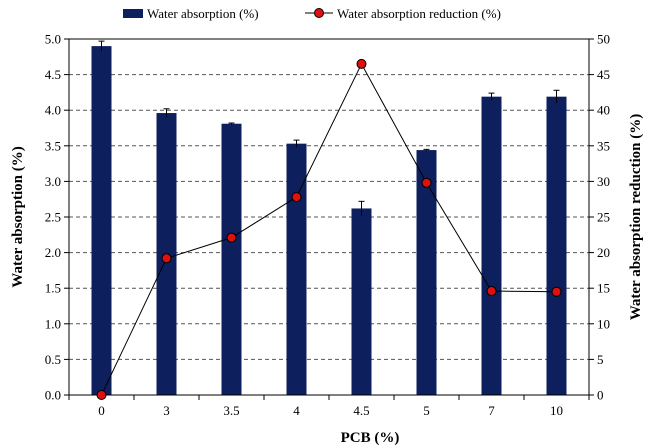 The height and width of the screenshot is (448, 649). Describe the element at coordinates (603, 252) in the screenshot. I see `y2-tick-label: 20` at that location.